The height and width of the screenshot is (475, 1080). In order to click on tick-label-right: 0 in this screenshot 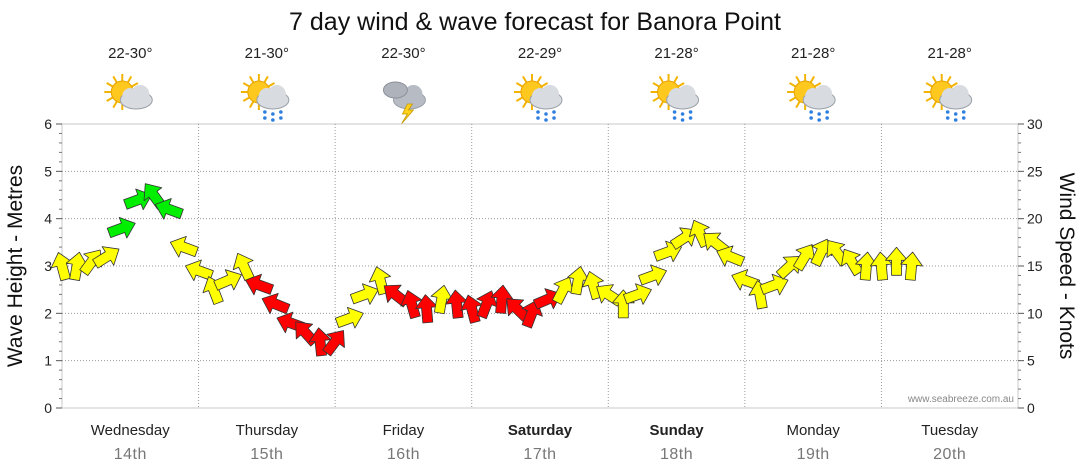, I will do `click(1031, 408)`.